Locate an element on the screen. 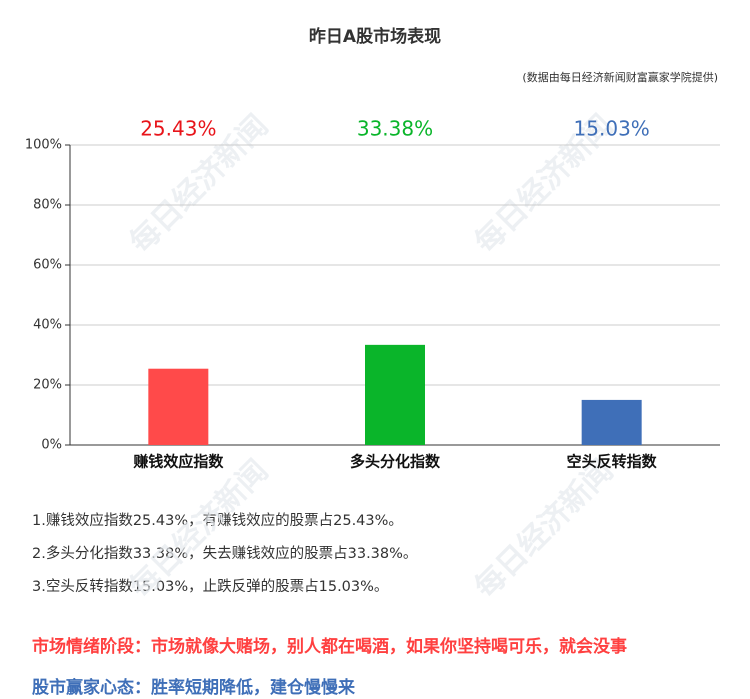  x-tick-label: 空头反转指数 is located at coordinates (612, 462).